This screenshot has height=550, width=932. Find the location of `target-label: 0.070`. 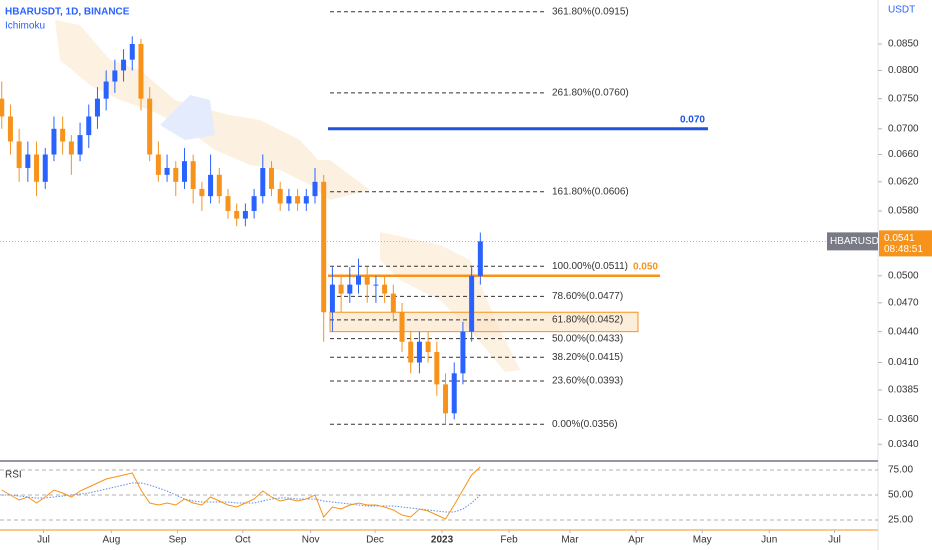

target-label: 0.070 is located at coordinates (692, 119).